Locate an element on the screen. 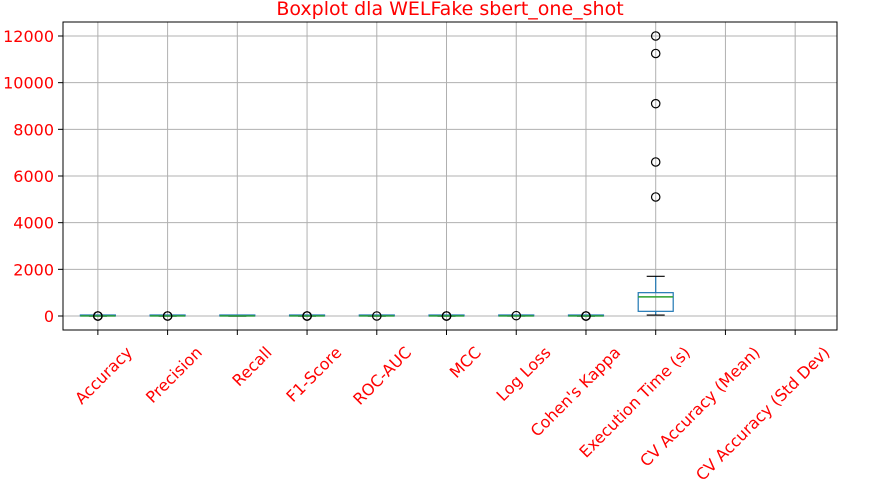  box-iqr is located at coordinates (655, 302).